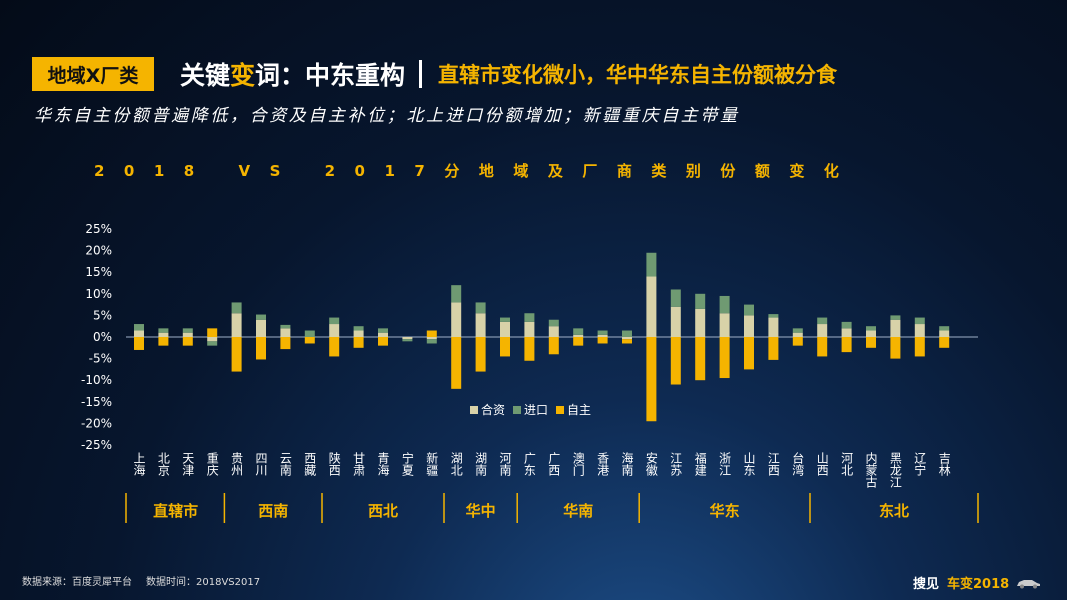 The width and height of the screenshot is (1067, 600). What do you see at coordinates (102, 315) in the screenshot?
I see `y-tick-label: 5%` at bounding box center [102, 315].